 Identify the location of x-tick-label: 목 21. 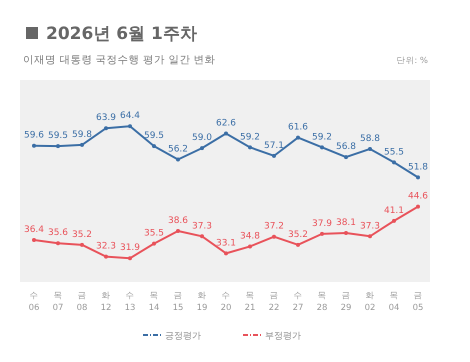
(250, 302).